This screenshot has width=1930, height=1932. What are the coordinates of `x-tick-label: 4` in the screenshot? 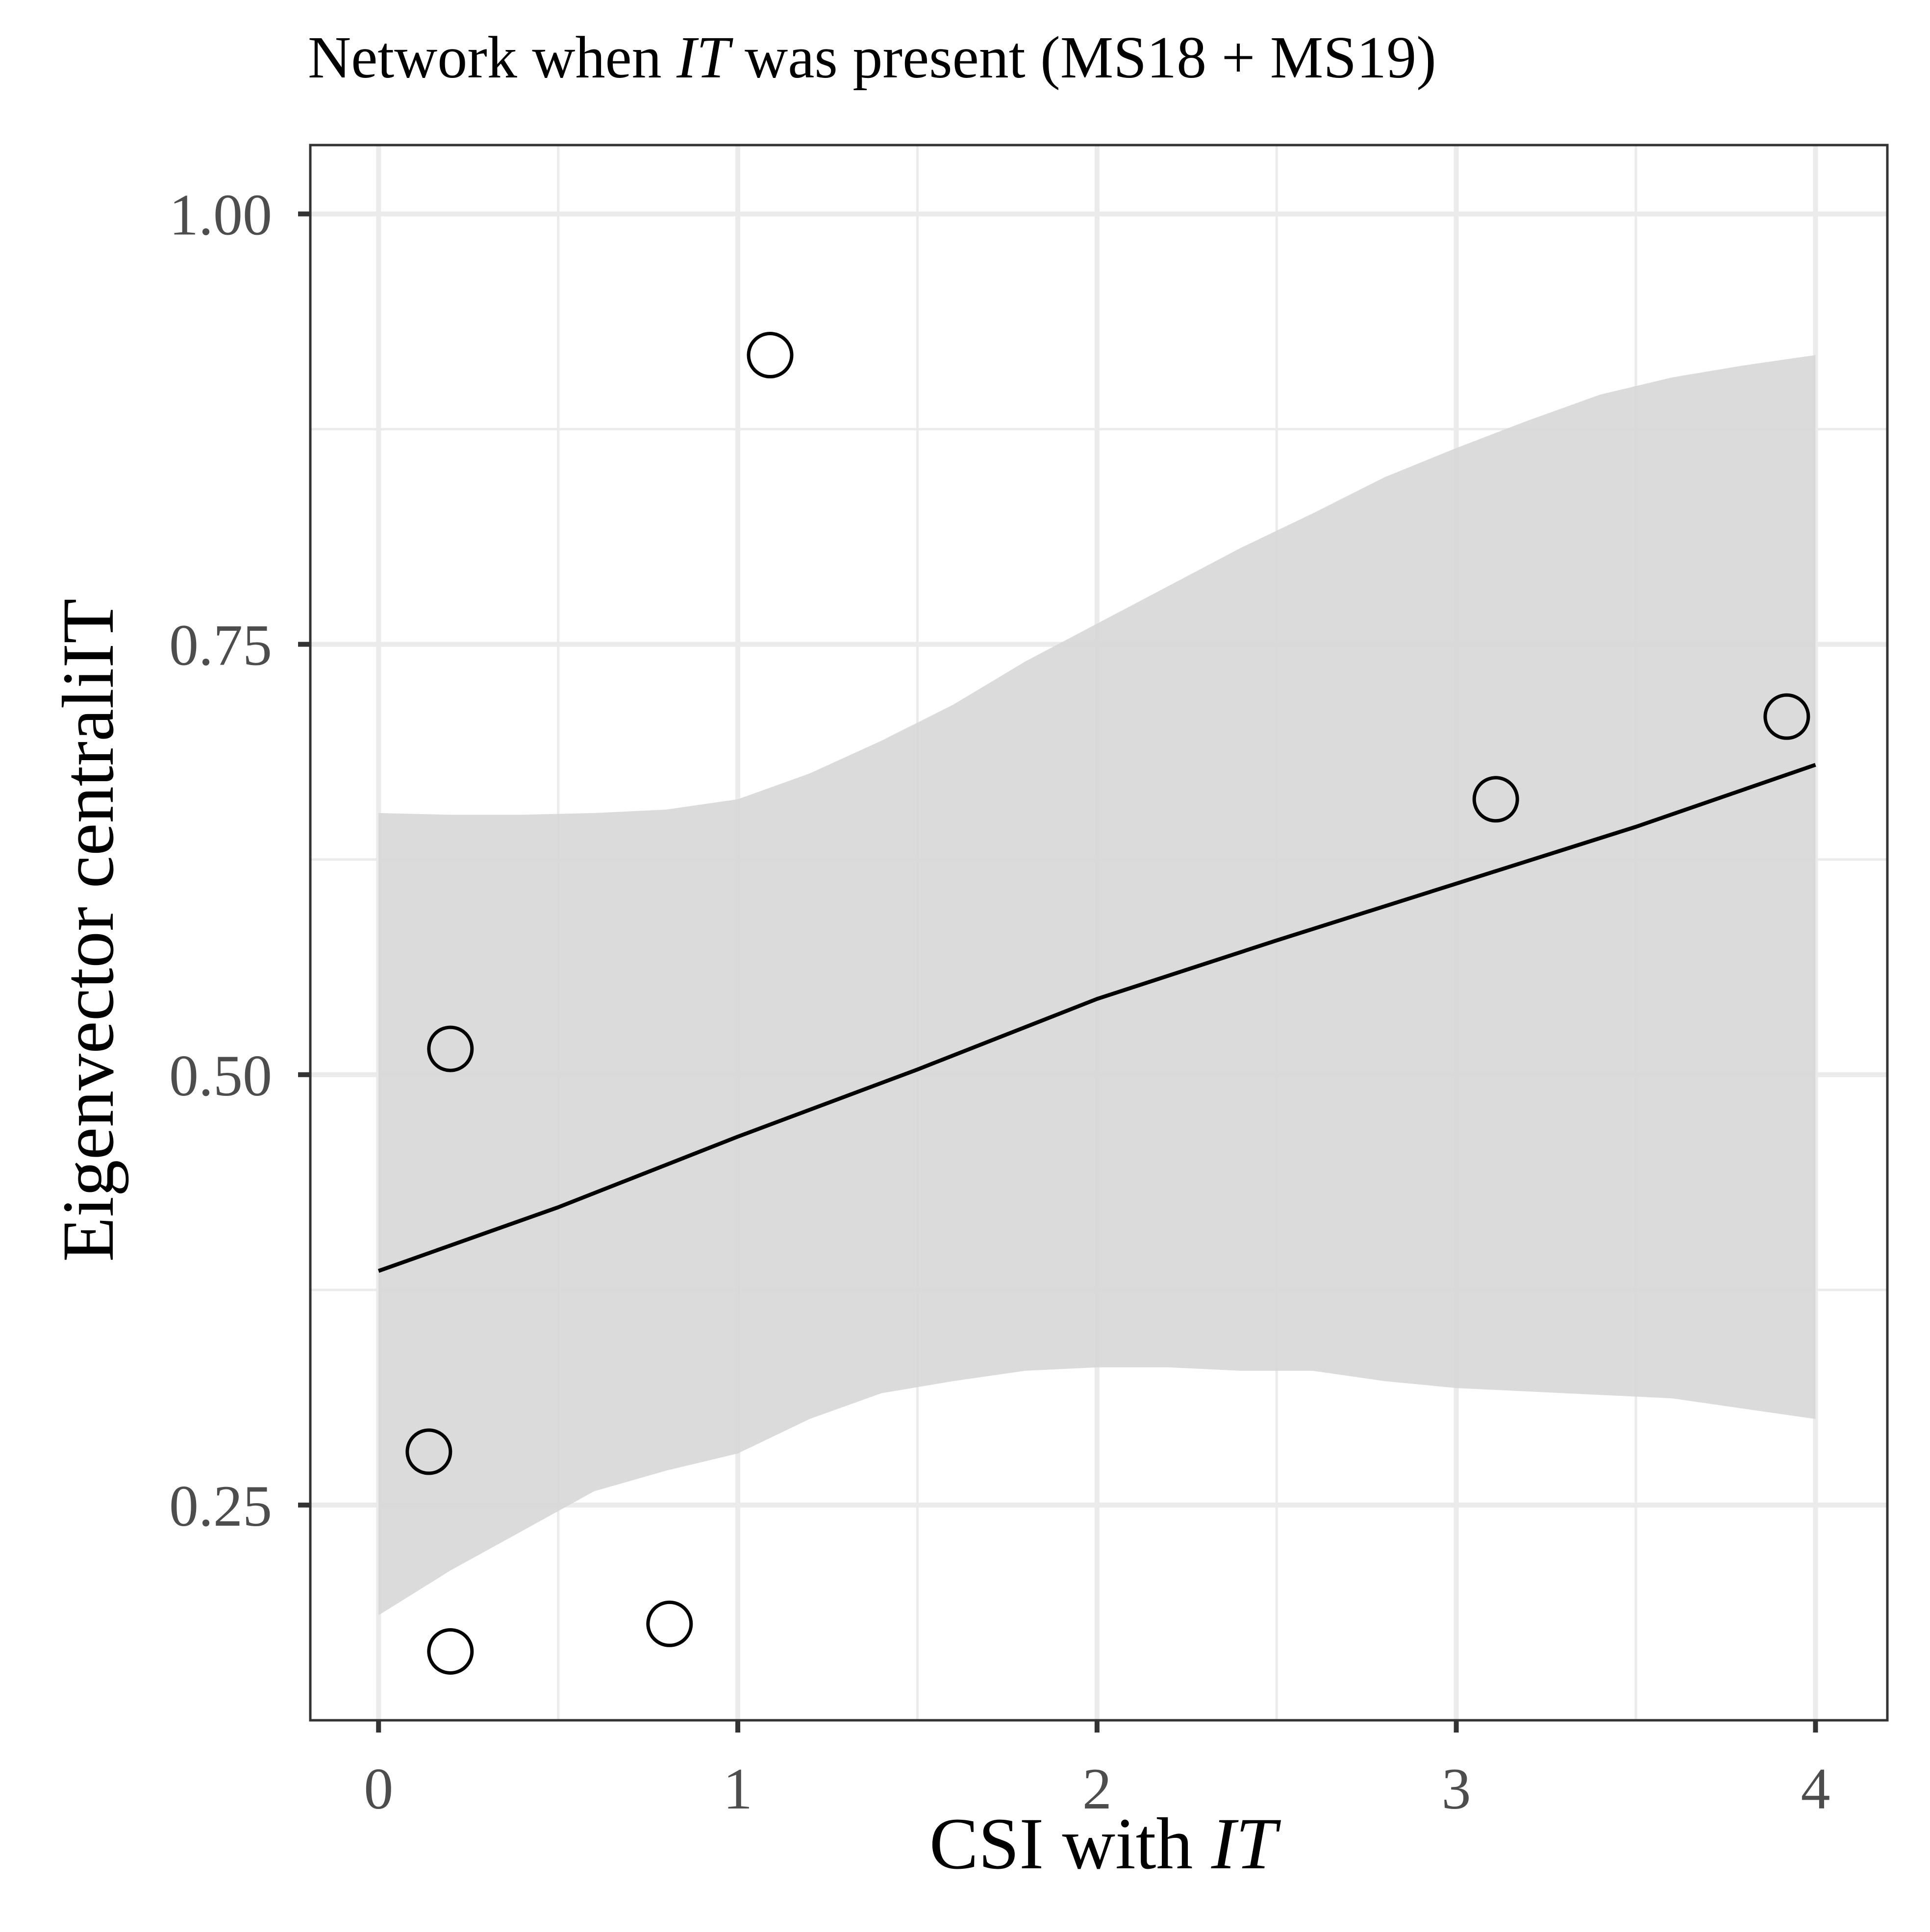 It's located at (1815, 1788).